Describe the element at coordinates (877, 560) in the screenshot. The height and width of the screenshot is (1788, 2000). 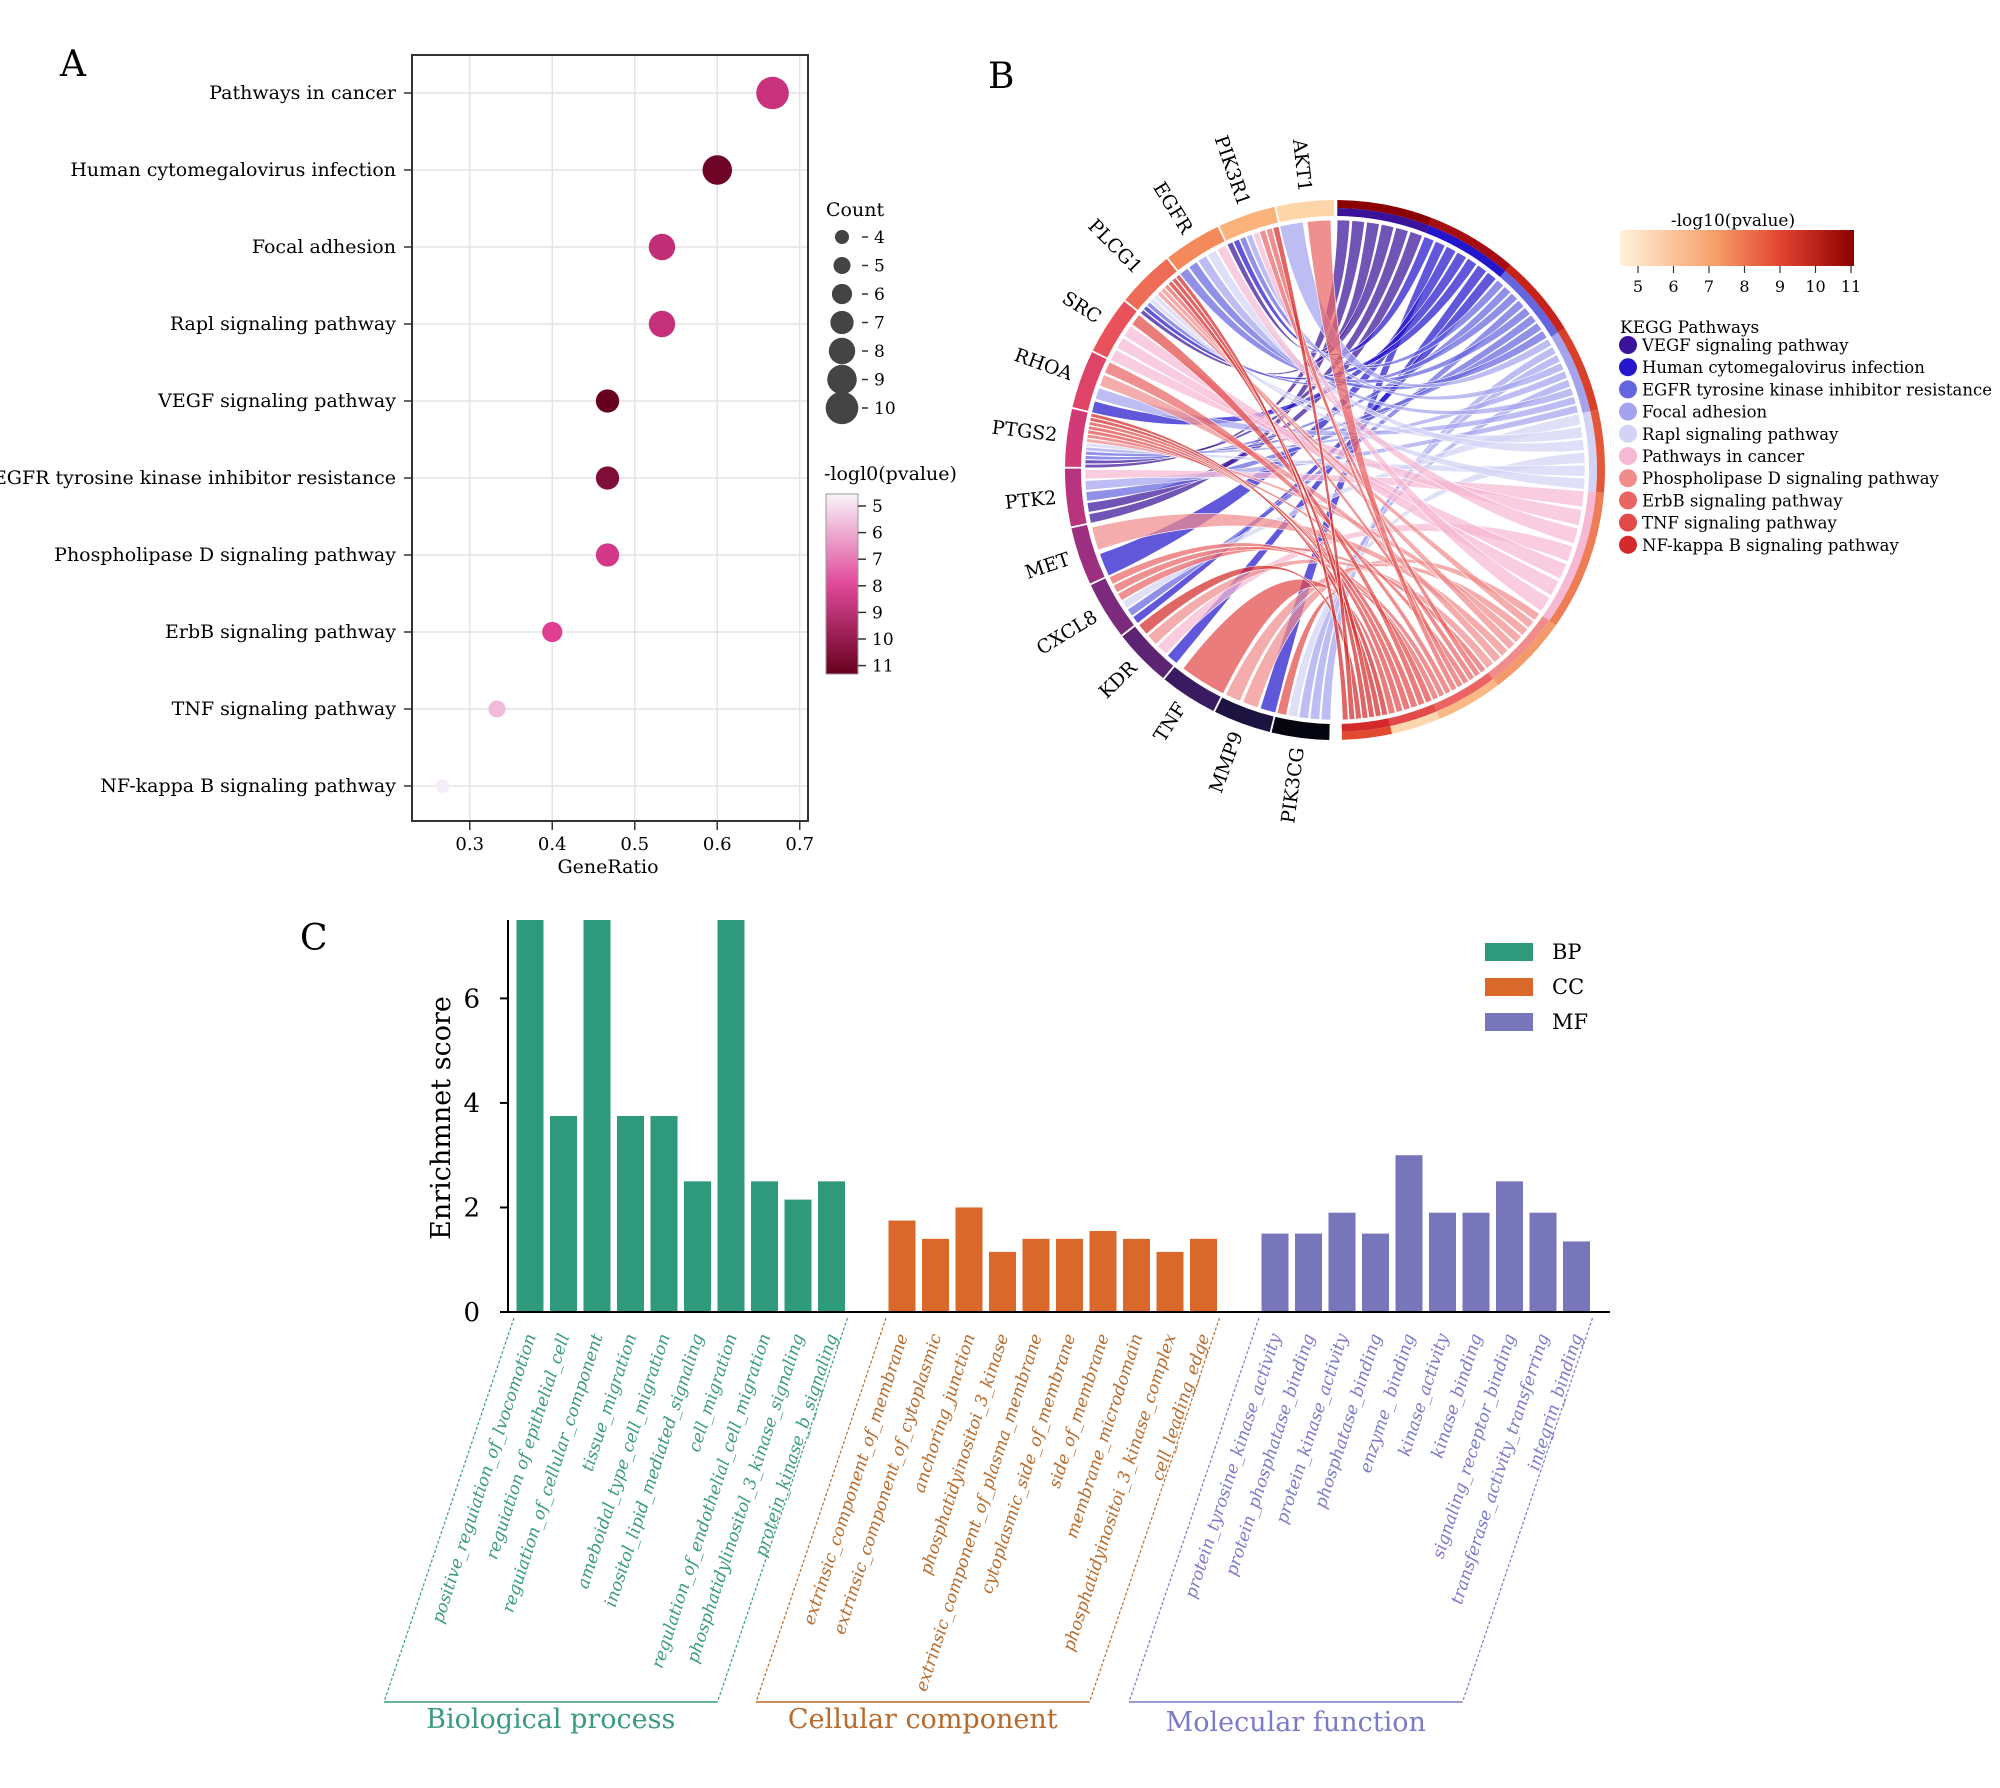
I see `pvalue-legend-label: 7` at that location.